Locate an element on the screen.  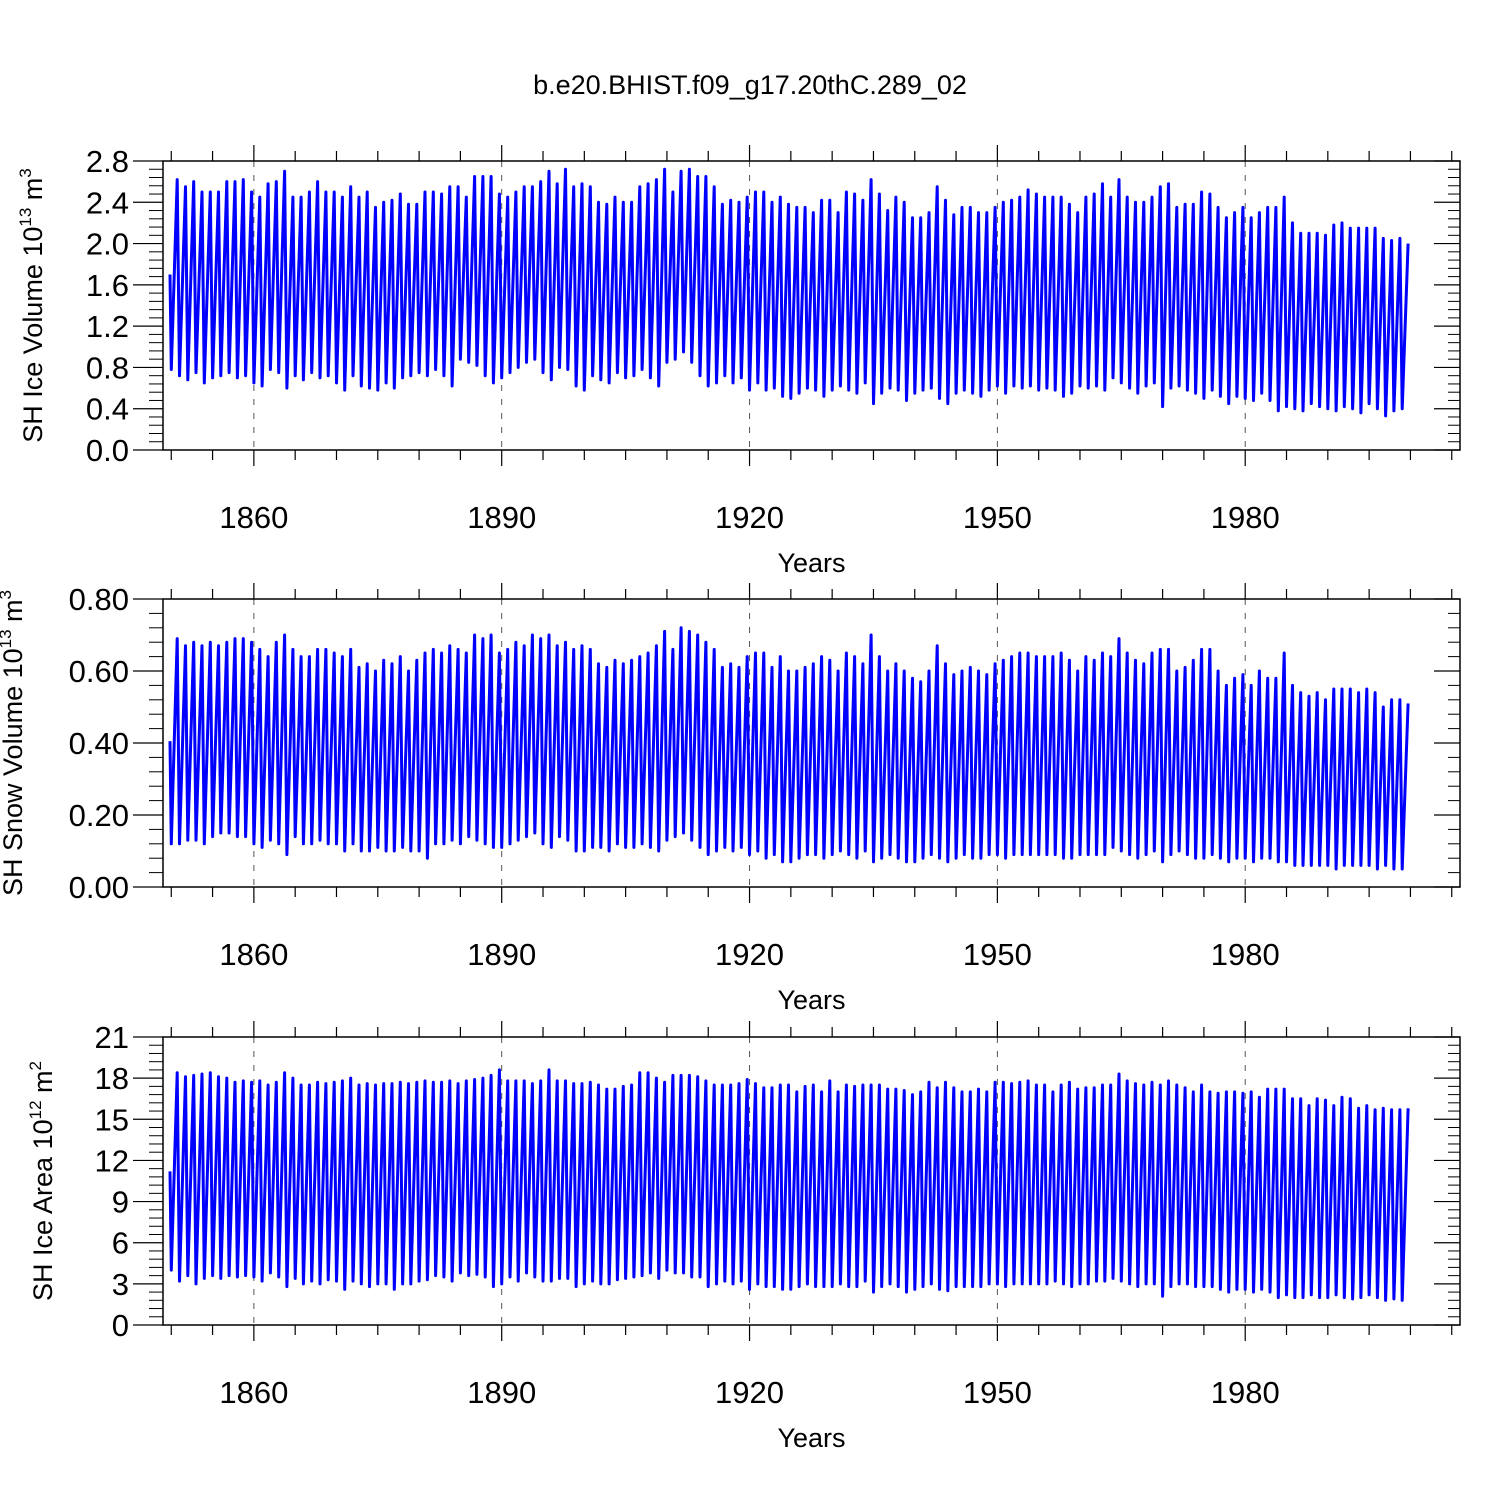
y-tick-label: 6 is located at coordinates (120, 1243).